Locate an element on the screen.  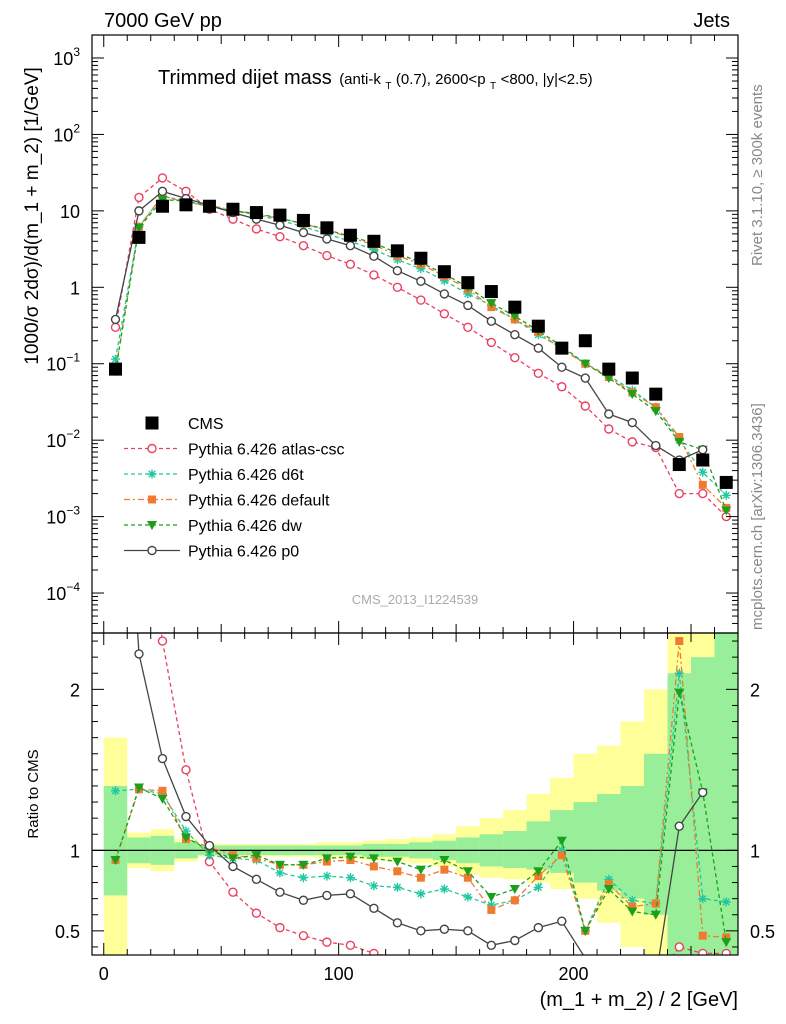
main-y-tick-label: 10⁻¹ is located at coordinates (63, 363).